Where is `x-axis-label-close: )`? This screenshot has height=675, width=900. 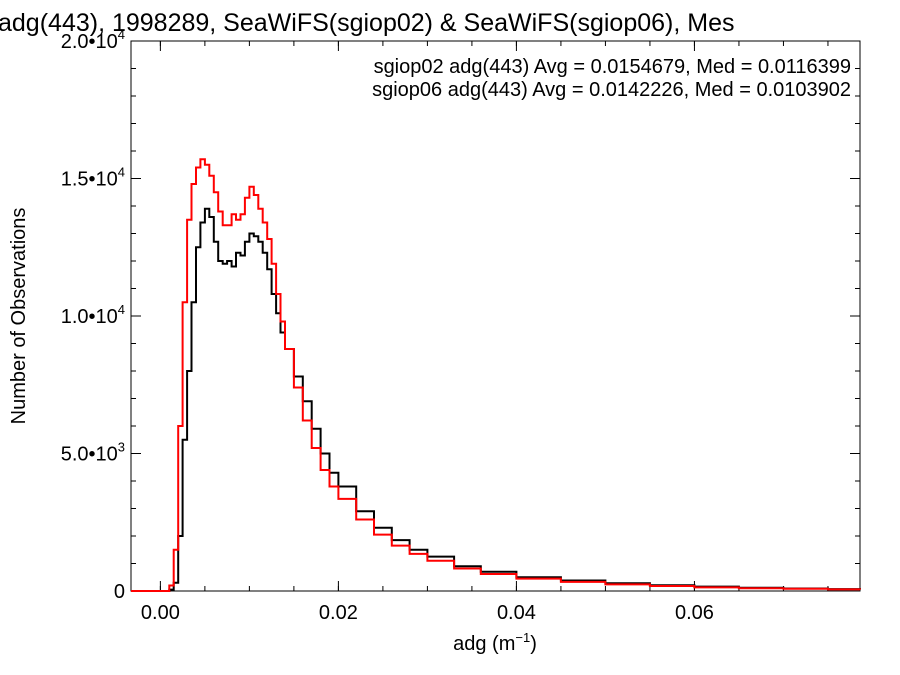
x-axis-label-close: ) is located at coordinates (533, 644).